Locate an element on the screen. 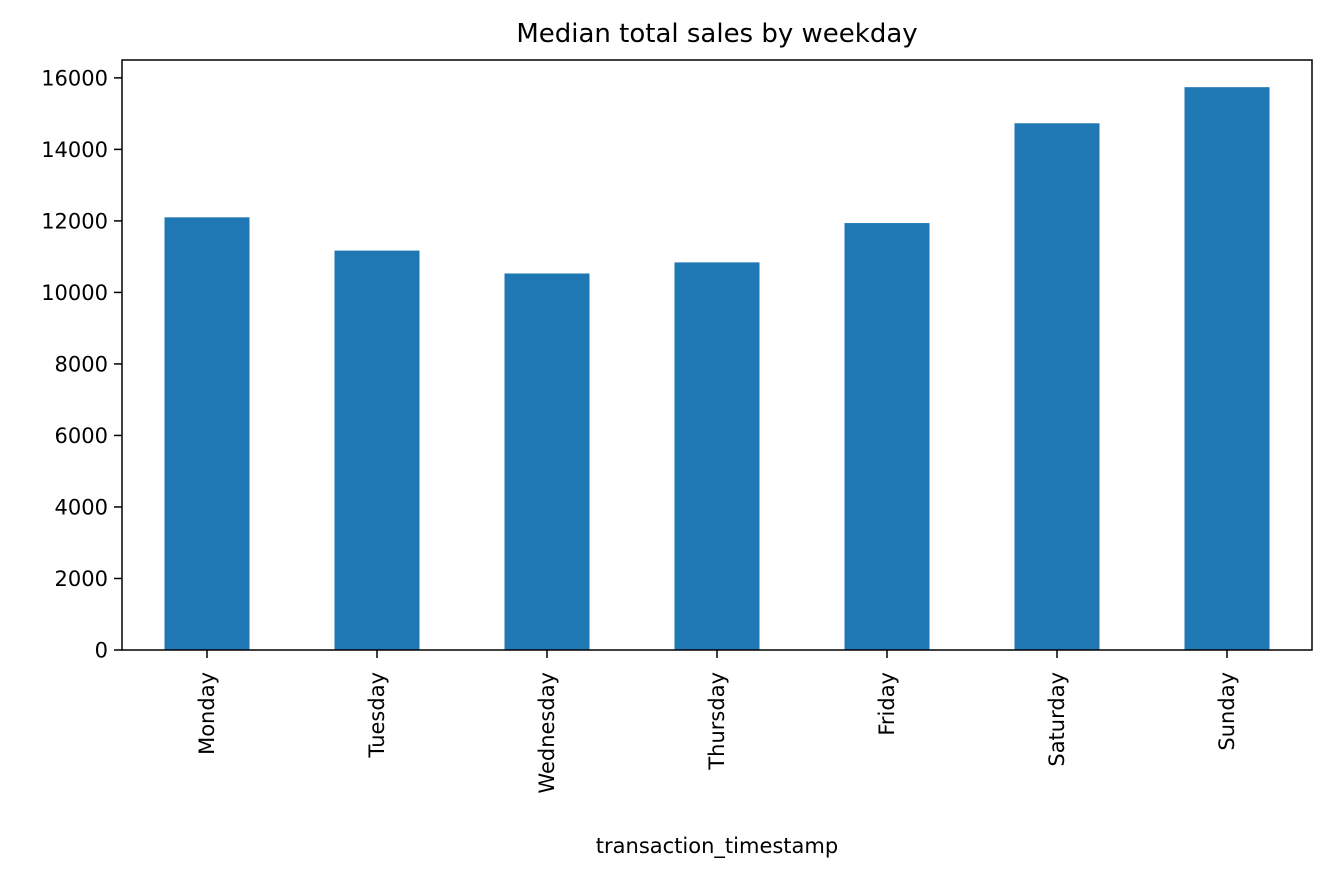  y-axis: 0 2000 4000 6000 8000 10000 12000 14000 16000 is located at coordinates (81, 364).